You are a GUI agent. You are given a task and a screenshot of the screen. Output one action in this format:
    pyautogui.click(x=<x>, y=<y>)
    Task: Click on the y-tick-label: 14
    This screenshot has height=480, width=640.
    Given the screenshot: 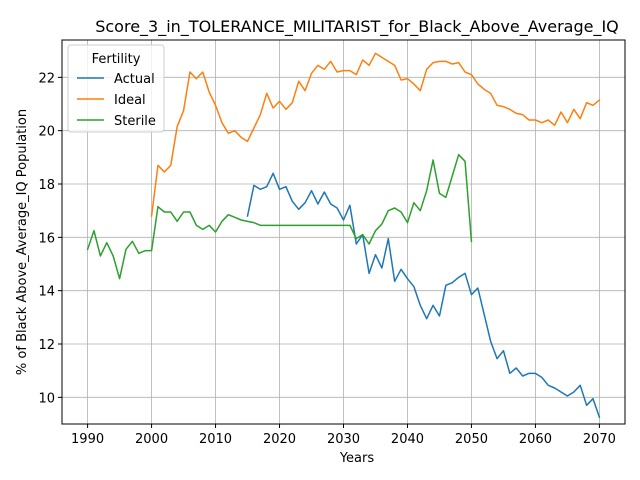 What is the action you would take?
    pyautogui.click(x=46, y=292)
    